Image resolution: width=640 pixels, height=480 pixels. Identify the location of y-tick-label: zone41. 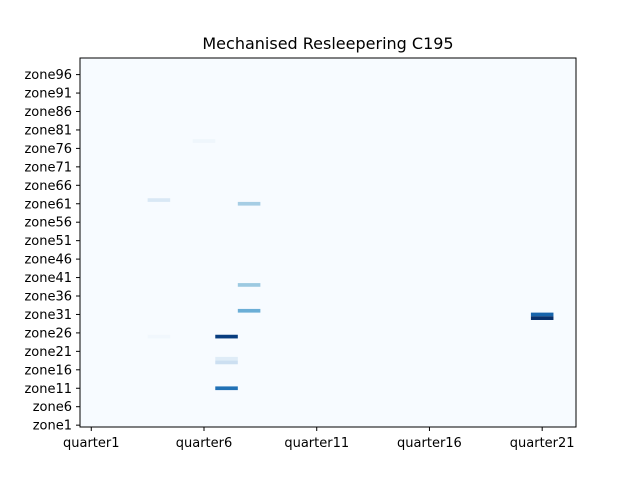
(48, 278).